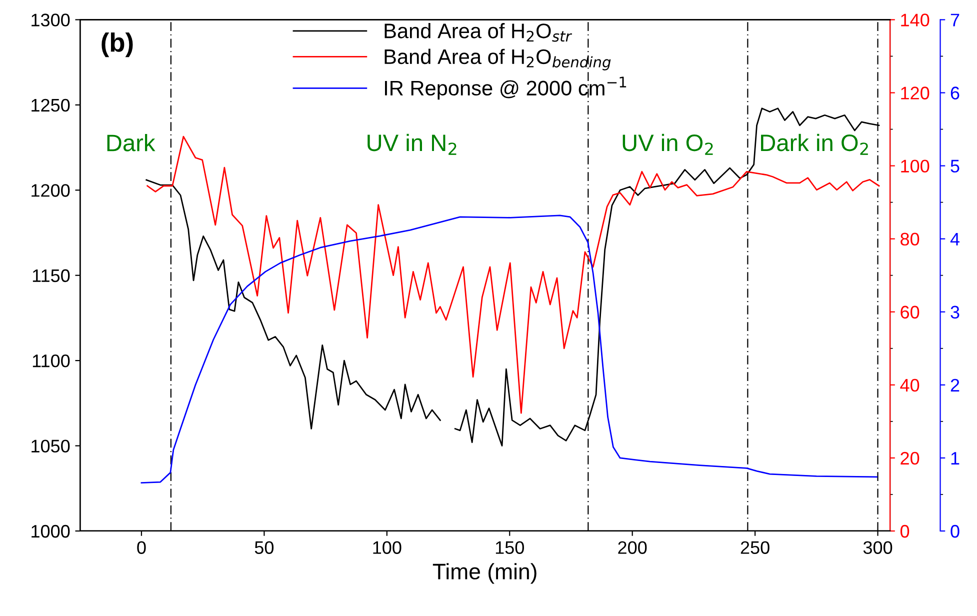 Image resolution: width=977 pixels, height=616 pixels. What do you see at coordinates (955, 239) in the screenshot?
I see `y3-tick-label: 4` at bounding box center [955, 239].